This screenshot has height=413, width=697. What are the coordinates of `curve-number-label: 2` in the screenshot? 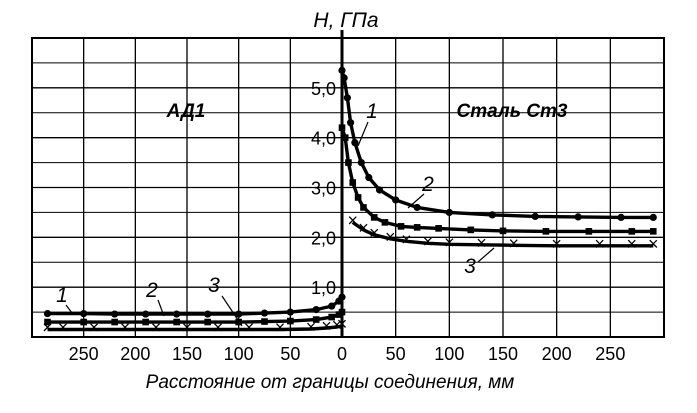 It's located at (151, 290).